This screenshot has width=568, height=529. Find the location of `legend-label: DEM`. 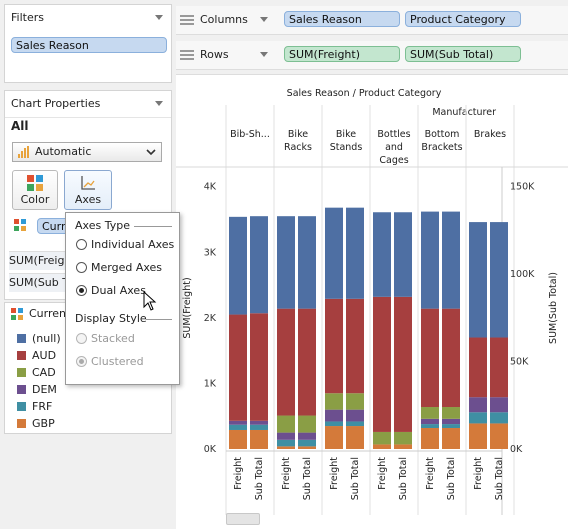

legend-label: DEM is located at coordinates (44, 389).